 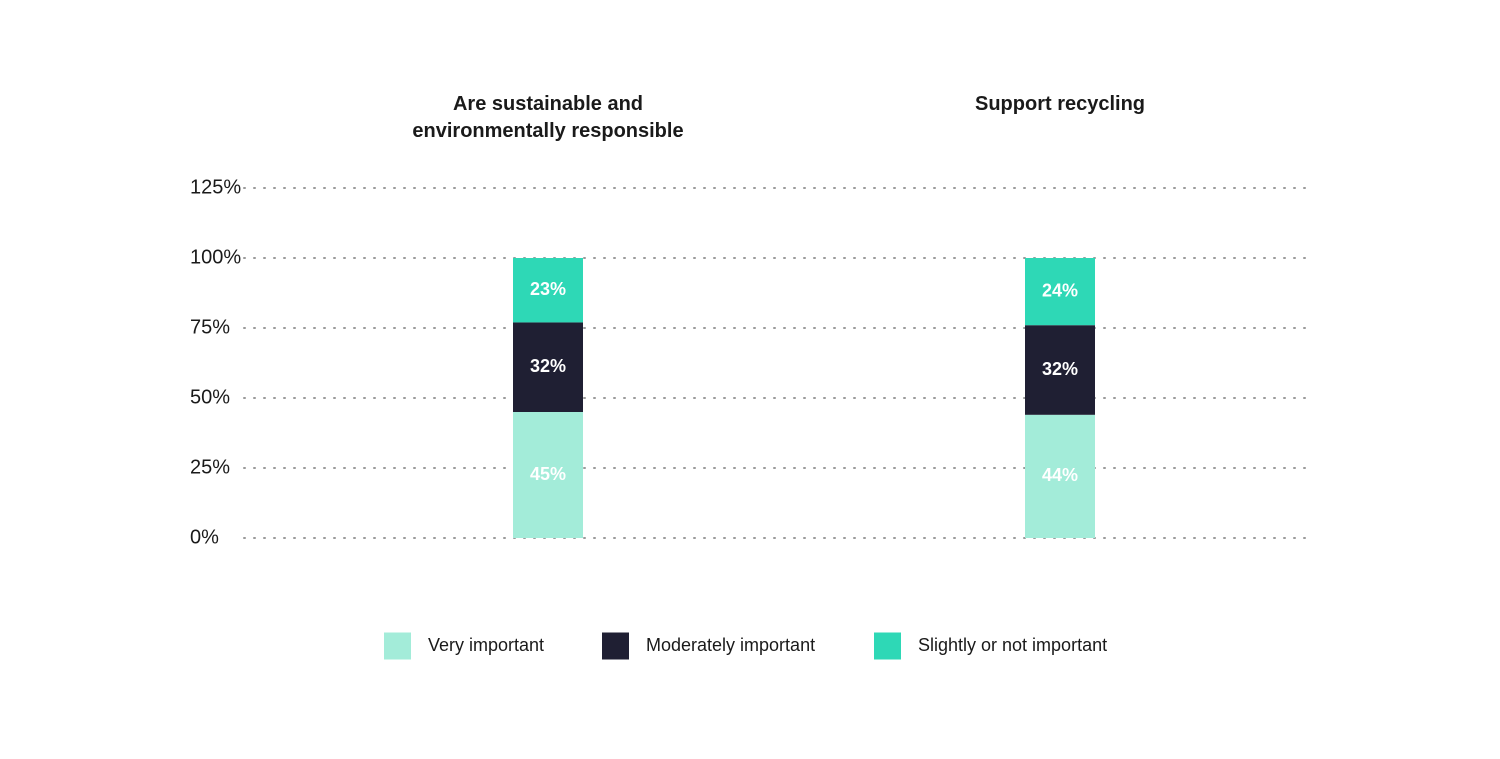 What do you see at coordinates (210, 397) in the screenshot?
I see `y-tick-label: 50%` at bounding box center [210, 397].